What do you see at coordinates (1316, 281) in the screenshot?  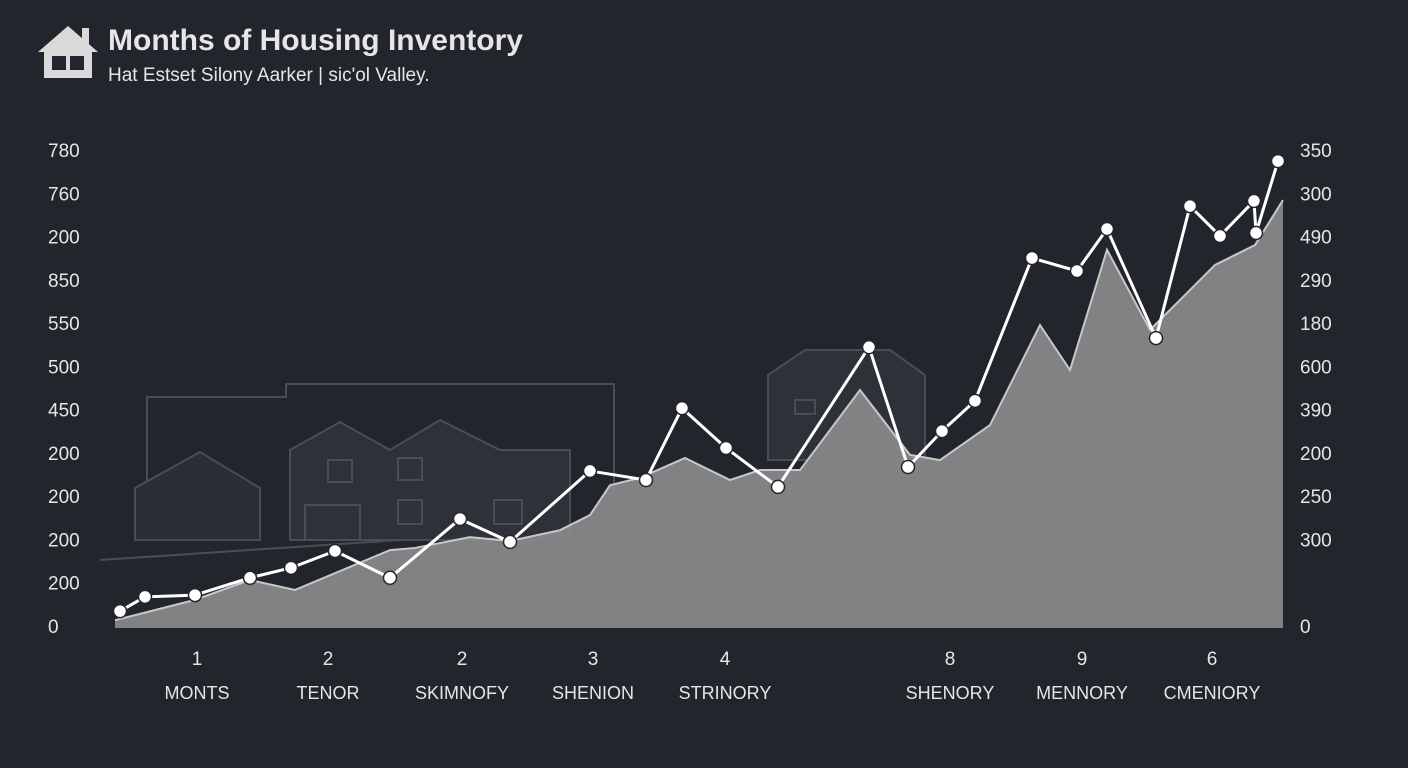 I see `y2-tick-label: 290` at bounding box center [1316, 281].